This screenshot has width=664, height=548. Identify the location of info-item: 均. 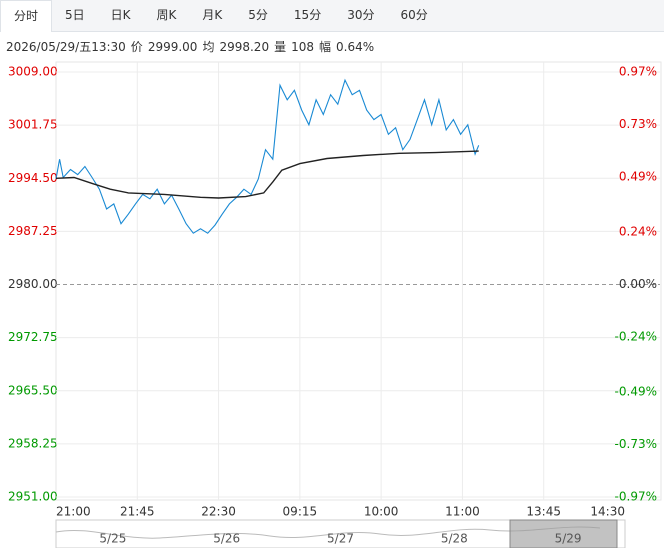
(208, 47).